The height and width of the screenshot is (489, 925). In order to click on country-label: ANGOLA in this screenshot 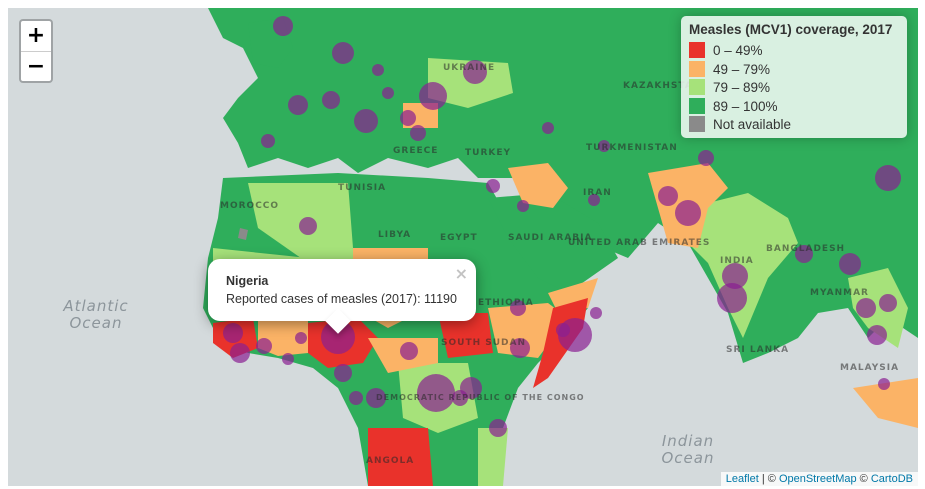, I will do `click(390, 461)`.